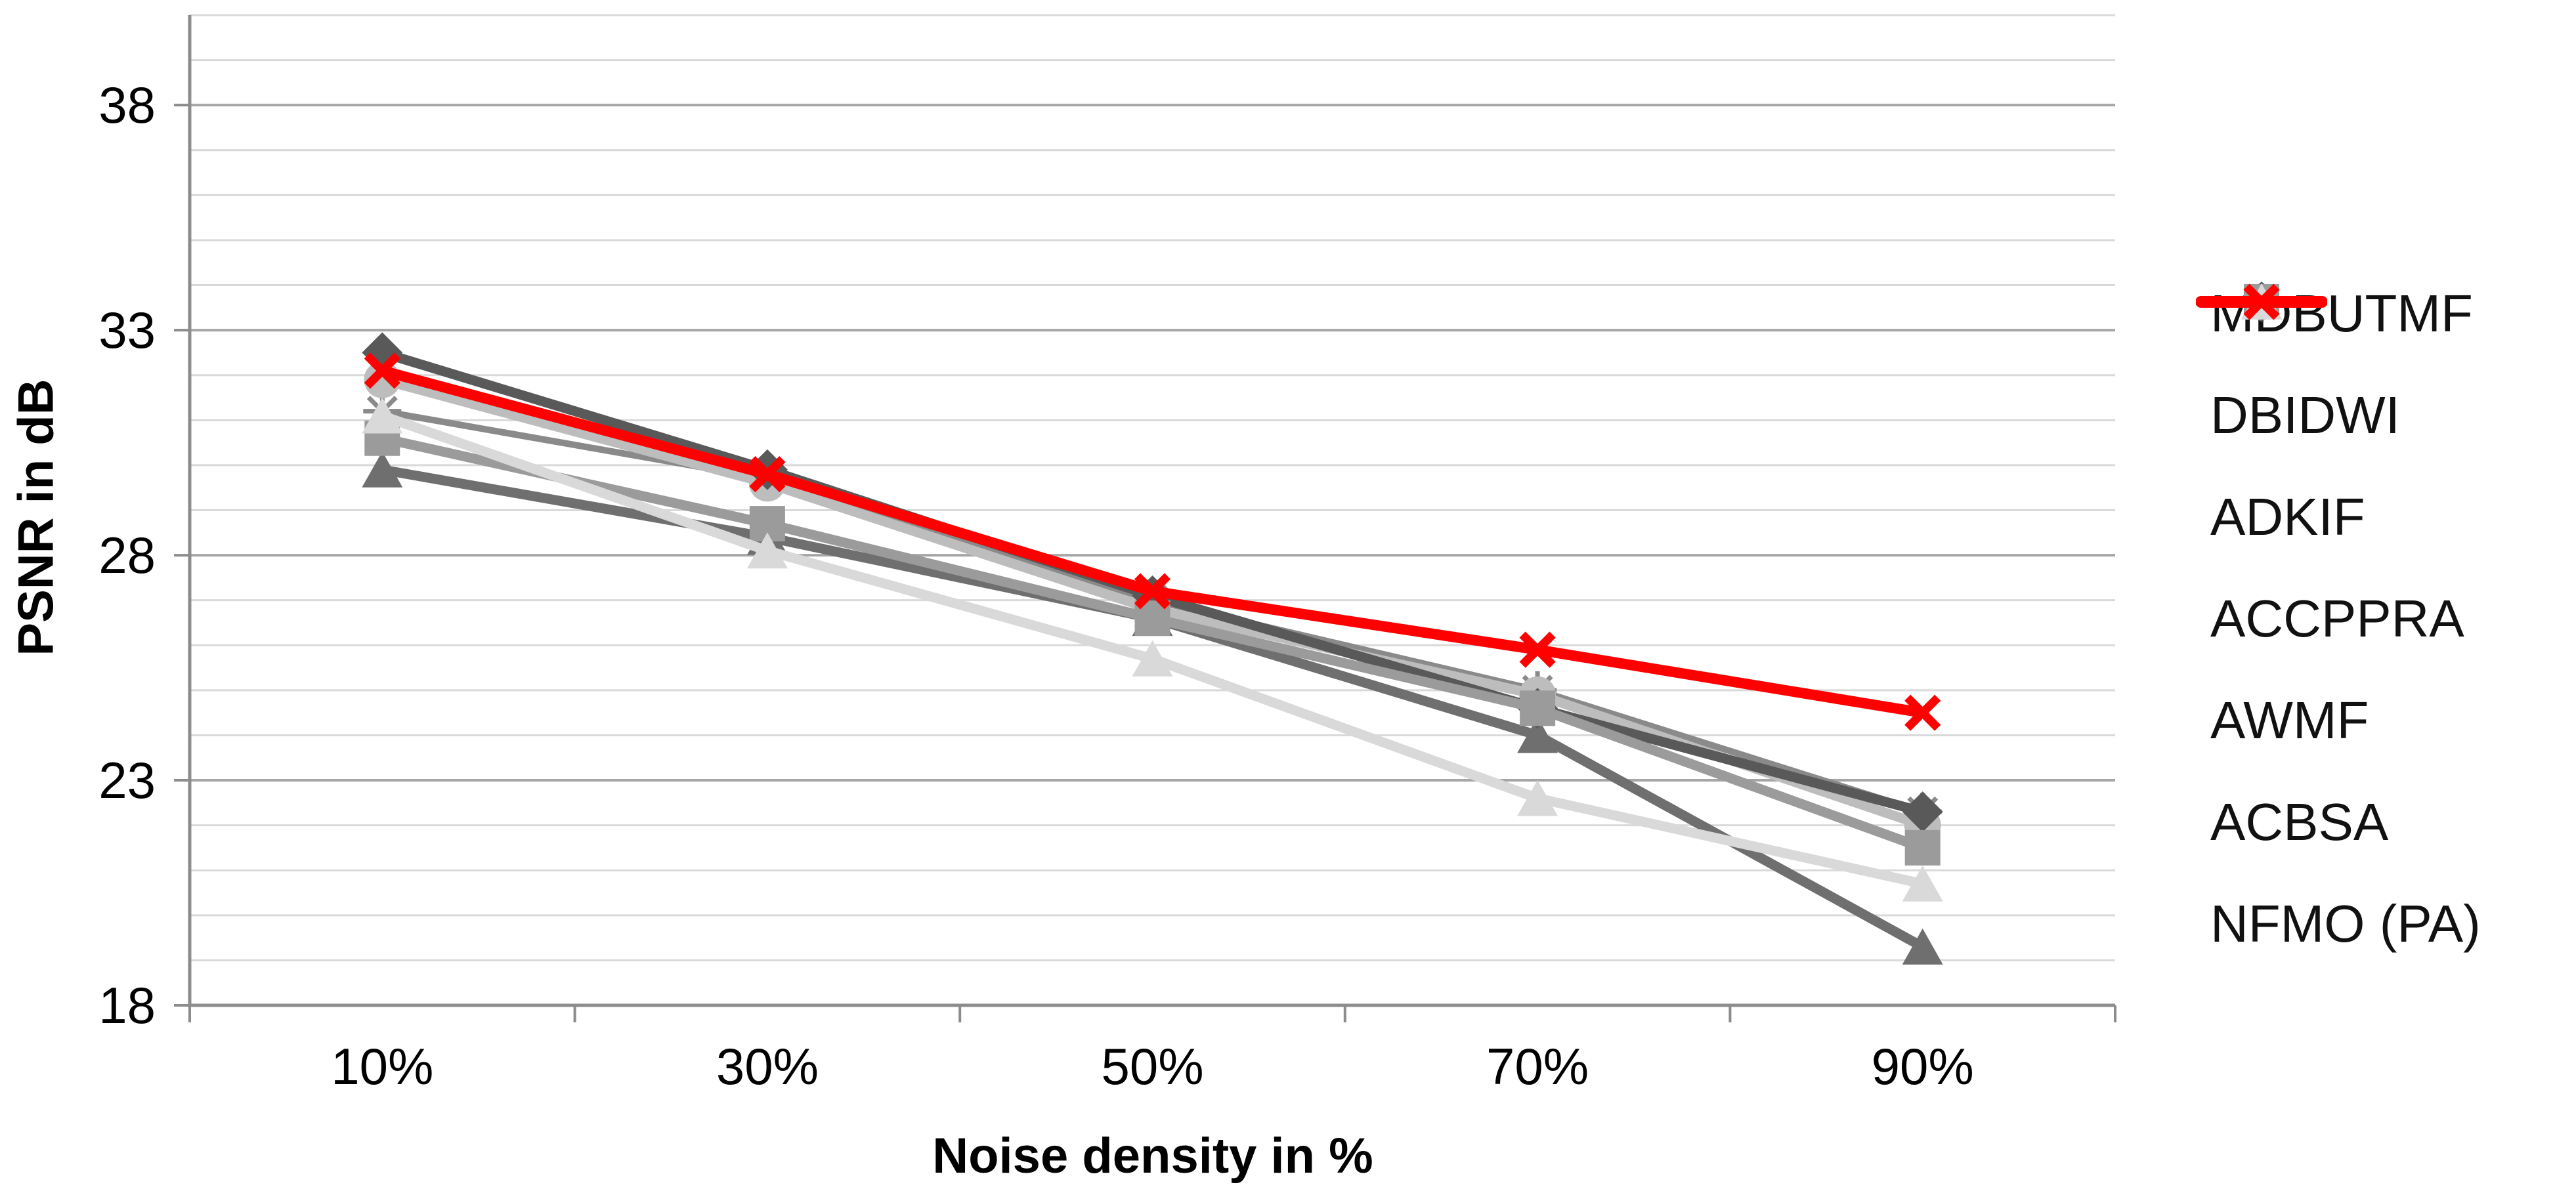  Describe the element at coordinates (127, 330) in the screenshot. I see `y-tick-label: 33` at that location.